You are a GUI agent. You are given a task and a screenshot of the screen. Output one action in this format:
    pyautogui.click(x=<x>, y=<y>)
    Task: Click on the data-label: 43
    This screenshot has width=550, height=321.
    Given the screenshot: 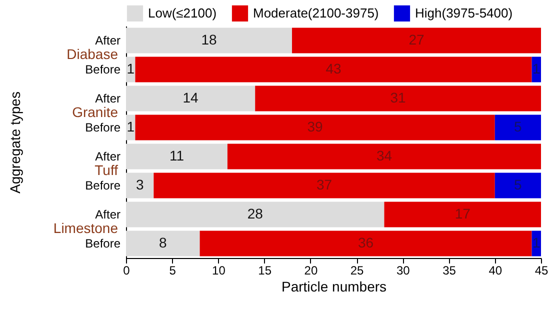 What is the action you would take?
    pyautogui.click(x=334, y=68)
    